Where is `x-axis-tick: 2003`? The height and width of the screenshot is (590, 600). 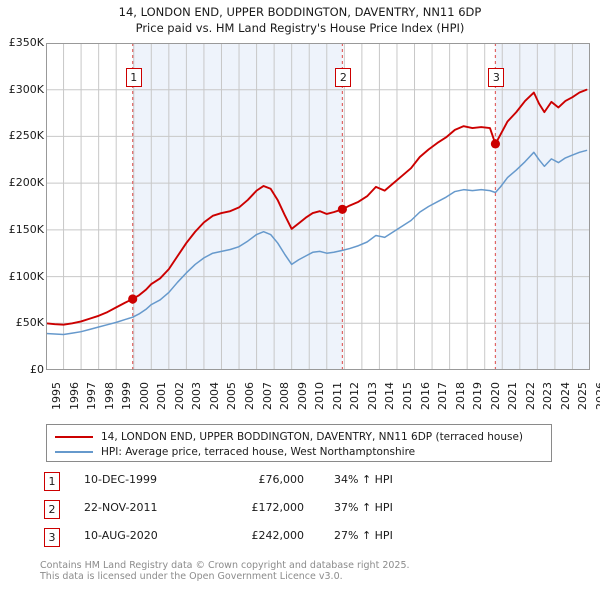 x-axis-tick: 2003 is located at coordinates (197, 396).